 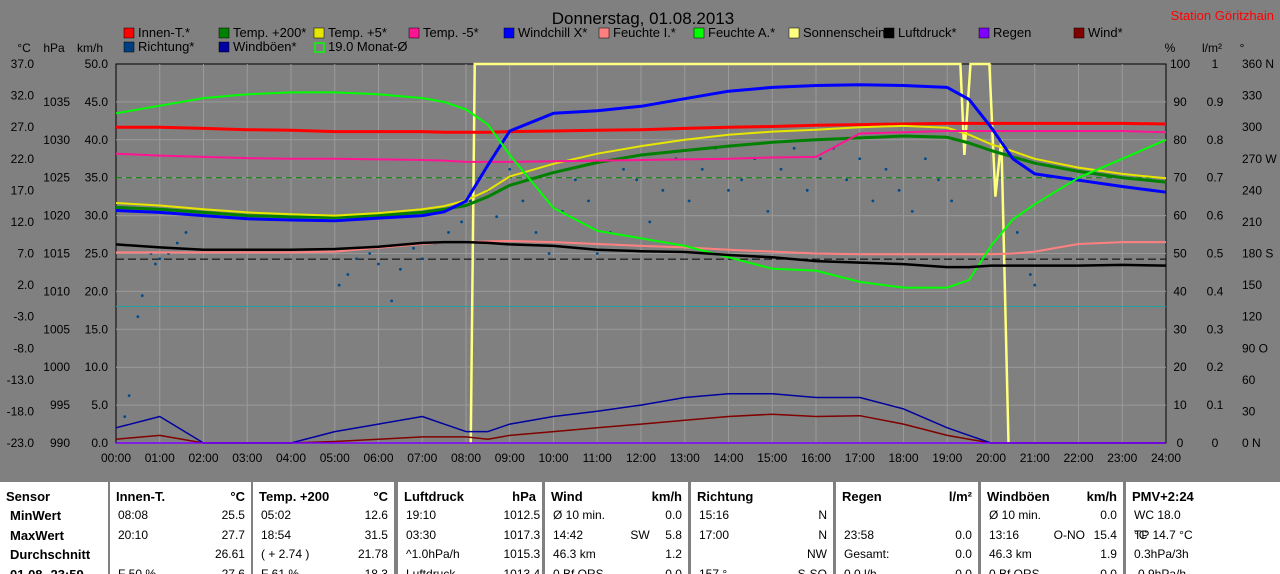 What do you see at coordinates (233, 534) in the screenshot?
I see `table-cell: 27.7` at bounding box center [233, 534].